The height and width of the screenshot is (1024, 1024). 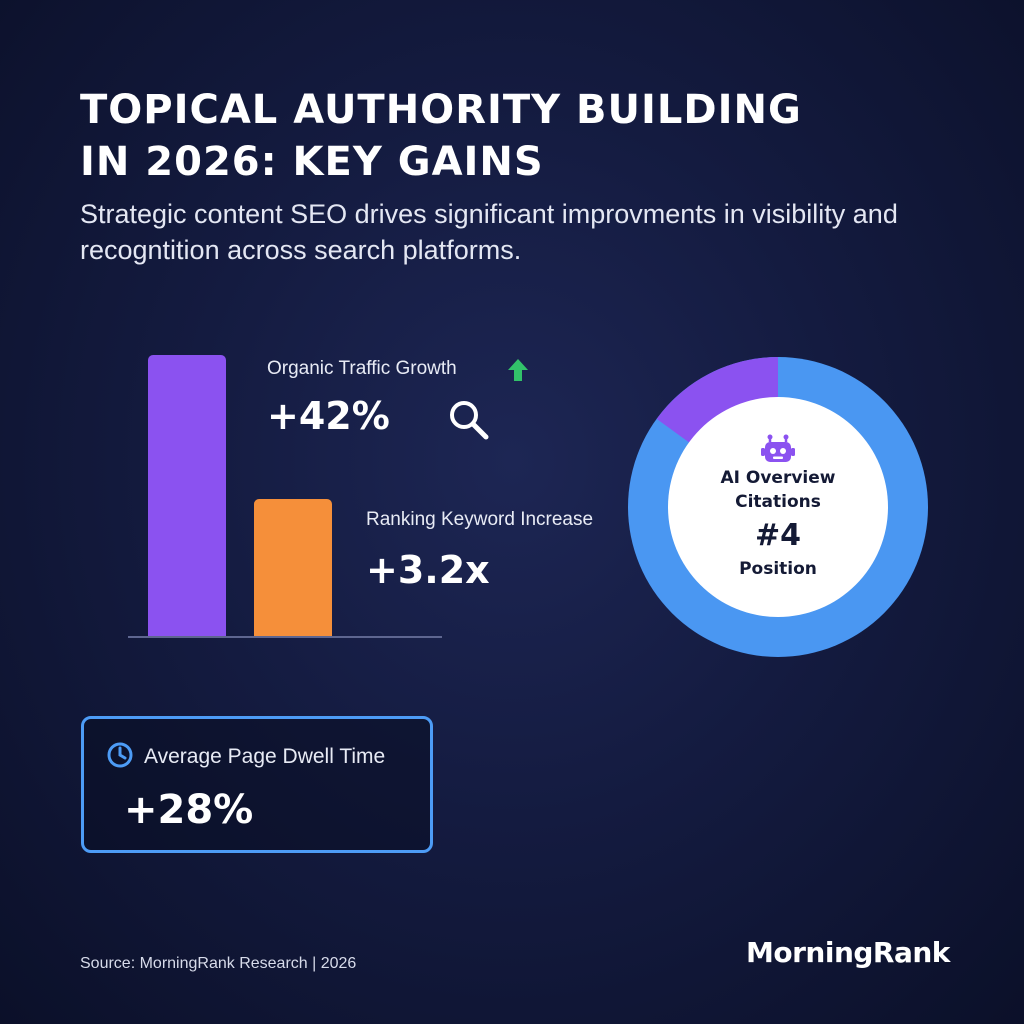 What do you see at coordinates (362, 368) in the screenshot?
I see `label-organic-traffic: Organic Traffic Growth` at bounding box center [362, 368].